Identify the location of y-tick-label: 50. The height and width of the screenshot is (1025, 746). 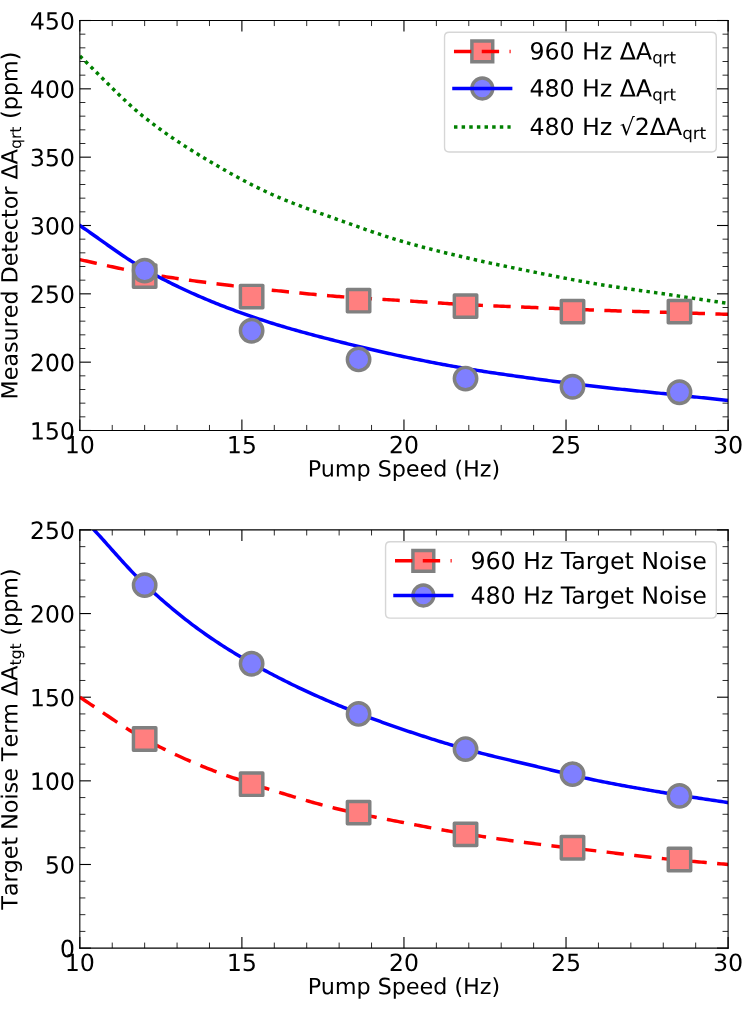
(60, 864).